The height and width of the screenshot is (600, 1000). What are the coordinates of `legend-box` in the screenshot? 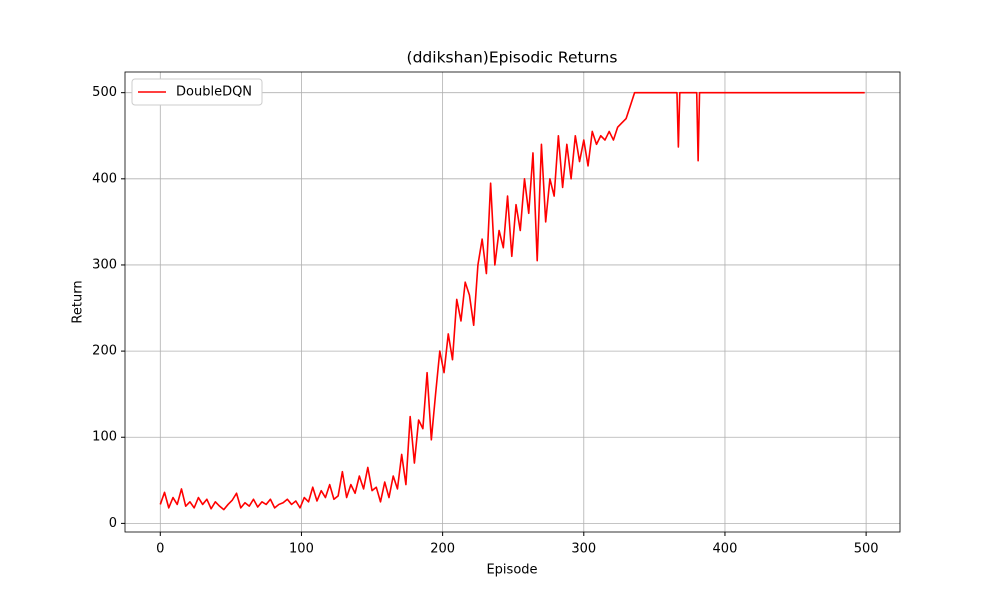 It's located at (197, 92).